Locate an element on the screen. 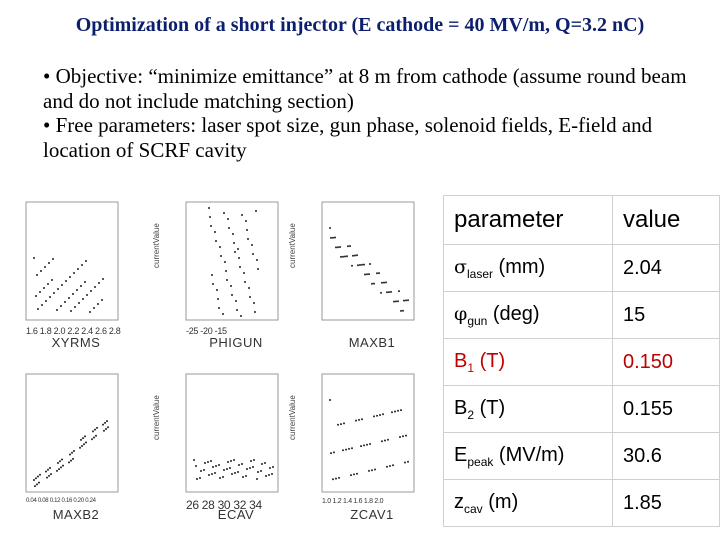  header-value: value is located at coordinates (666, 220).